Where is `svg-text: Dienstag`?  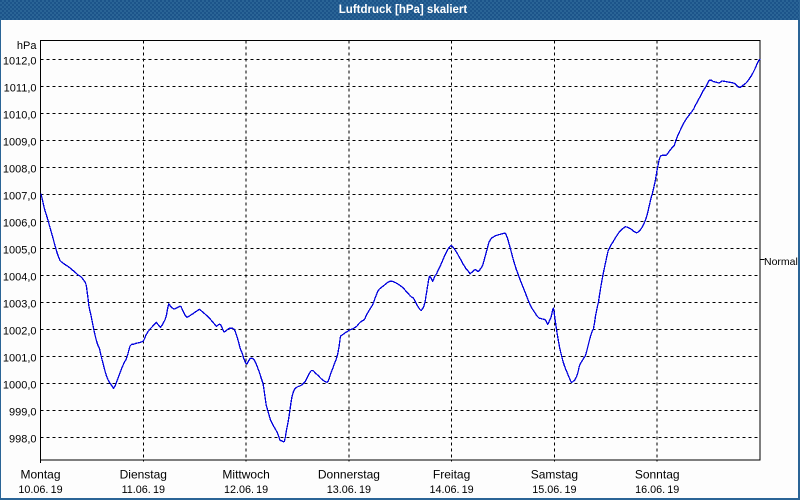 svg-text: Dienstag is located at coordinates (143, 475).